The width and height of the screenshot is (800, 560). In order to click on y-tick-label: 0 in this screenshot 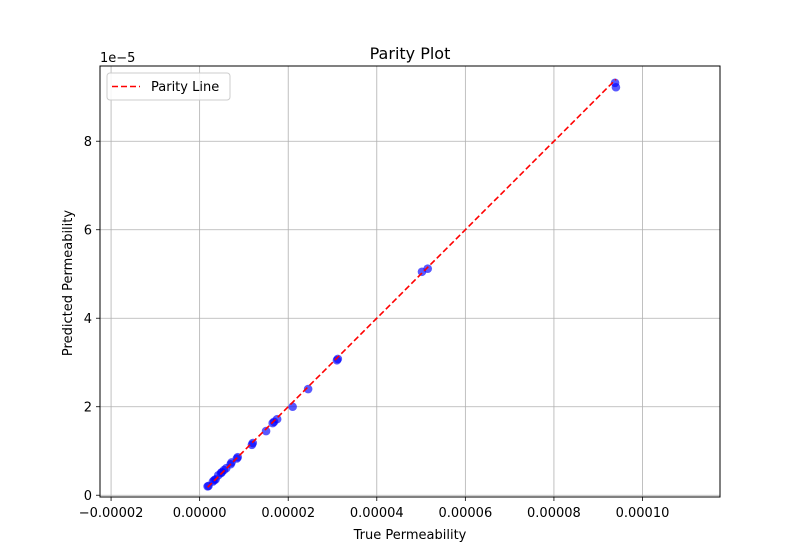, I will do `click(88, 496)`.